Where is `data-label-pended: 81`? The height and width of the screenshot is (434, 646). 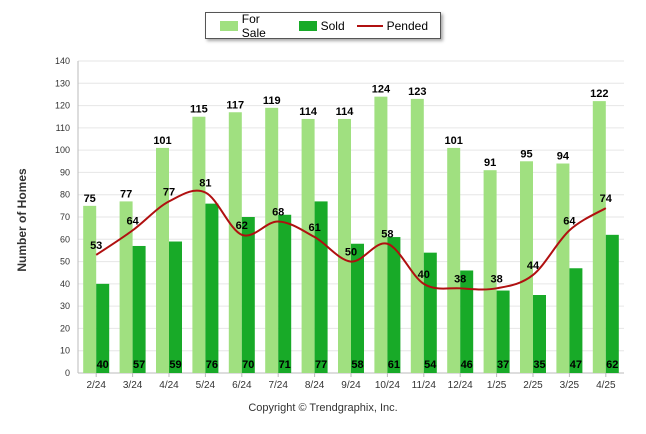 data-label-pended: 81 is located at coordinates (205, 183).